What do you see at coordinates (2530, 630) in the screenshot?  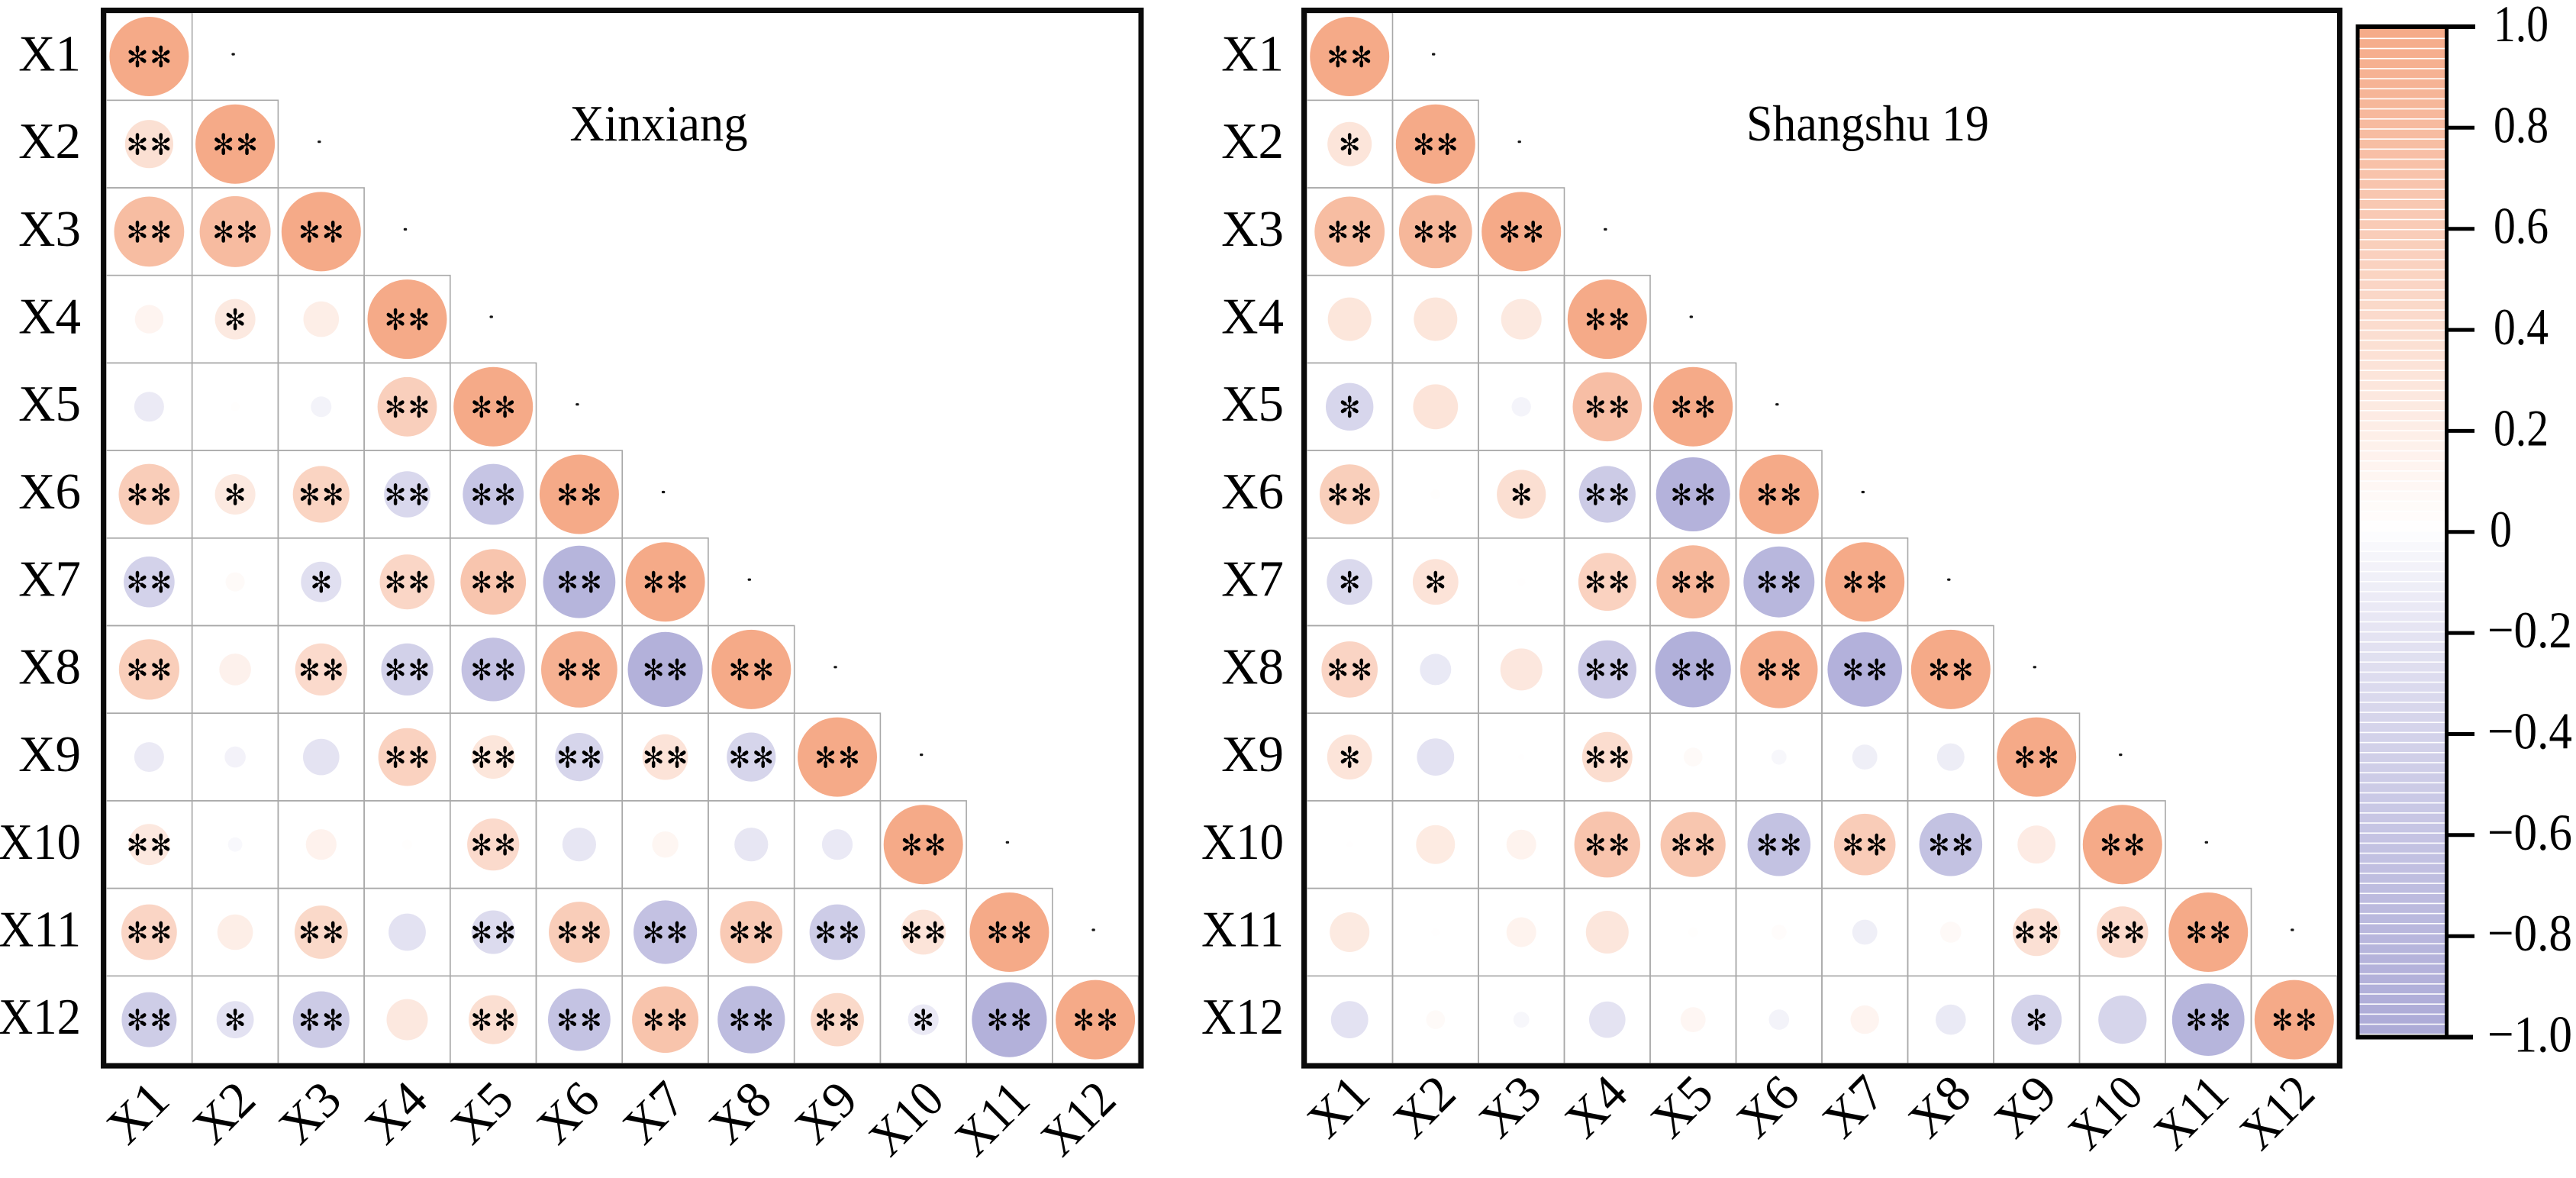 I see `svg-text: −0.2` at bounding box center [2530, 630].